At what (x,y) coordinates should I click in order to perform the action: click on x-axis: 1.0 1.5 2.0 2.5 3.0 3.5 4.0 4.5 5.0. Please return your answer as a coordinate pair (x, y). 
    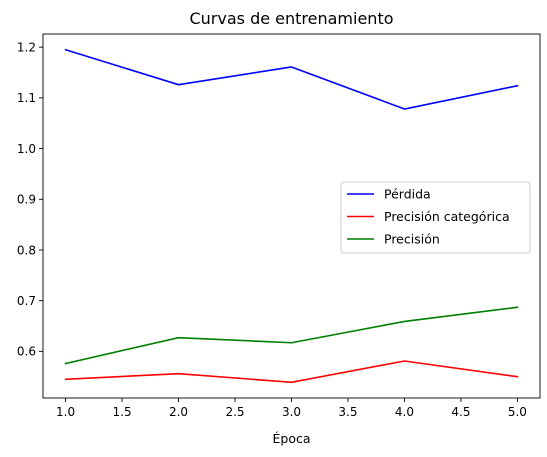
    Looking at the image, I should click on (291, 408).